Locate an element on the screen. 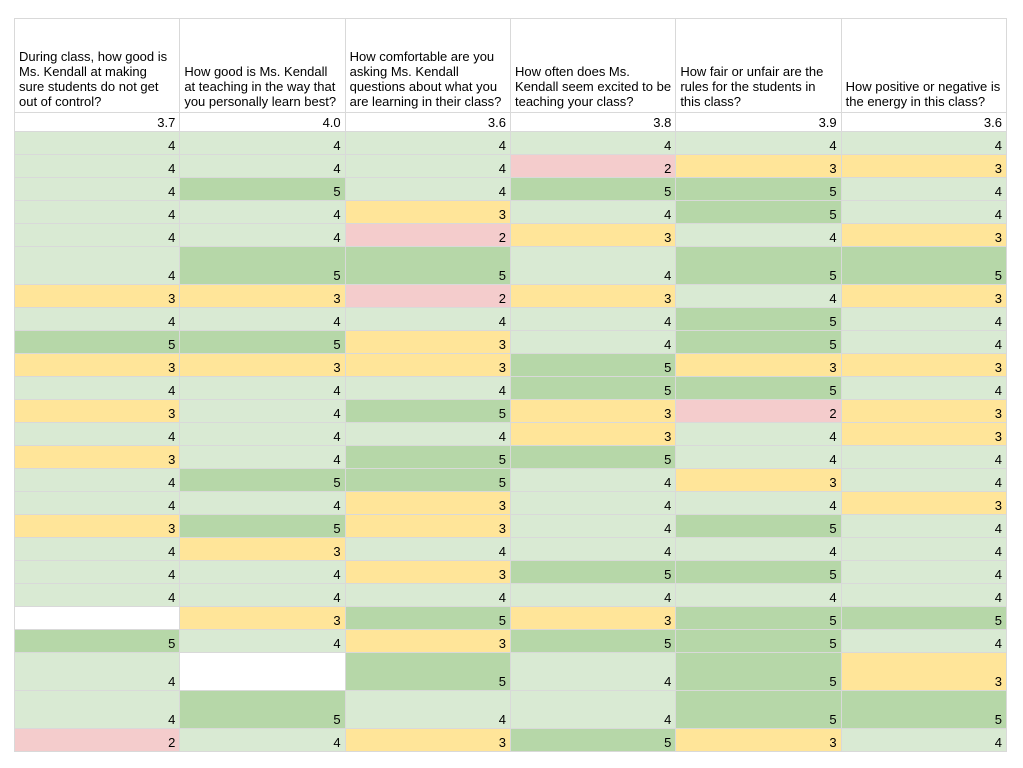 Image resolution: width=1023 pixels, height=768 pixels. average-cell: 3.8 is located at coordinates (593, 122).